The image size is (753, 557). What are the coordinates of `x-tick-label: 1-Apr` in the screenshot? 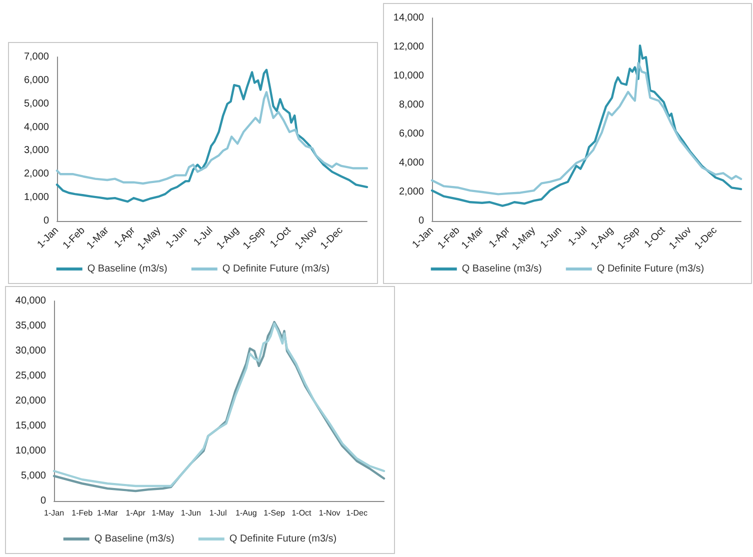 It's located at (136, 513).